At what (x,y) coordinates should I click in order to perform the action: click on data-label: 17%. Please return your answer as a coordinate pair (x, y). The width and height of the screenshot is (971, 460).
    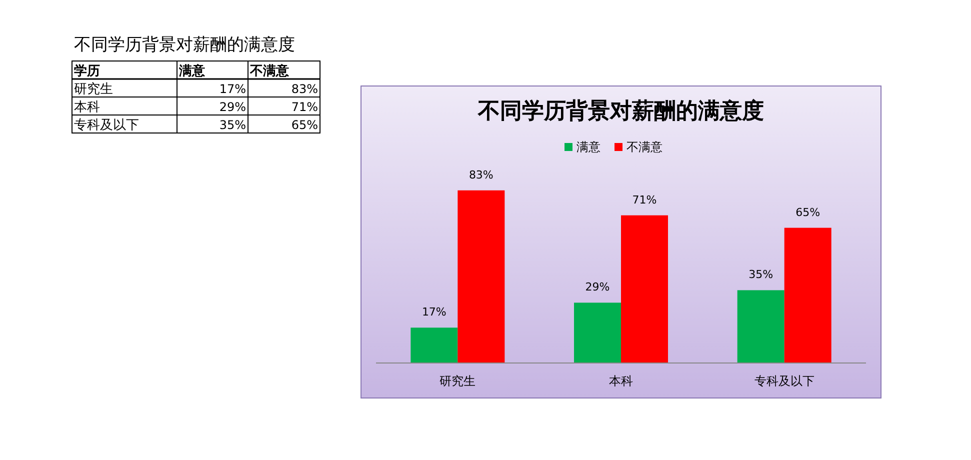
    Looking at the image, I should click on (434, 312).